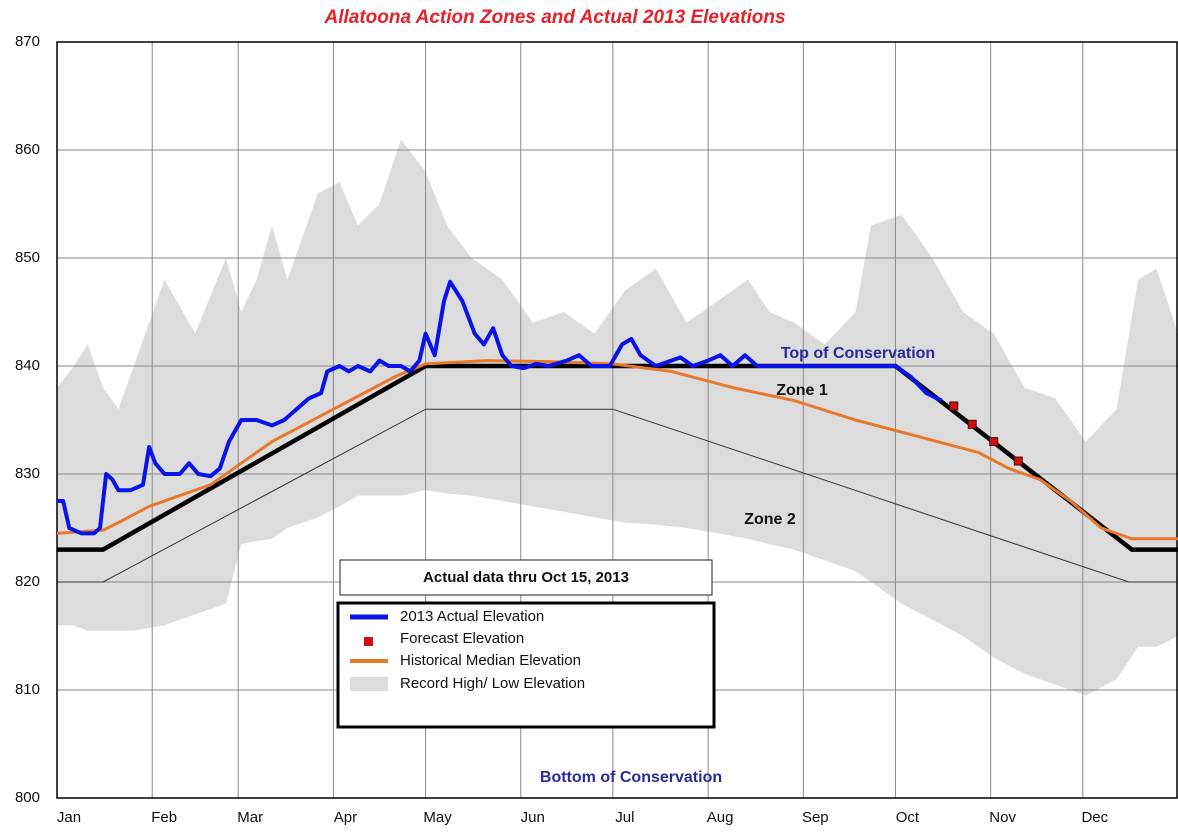  What do you see at coordinates (802, 390) in the screenshot?
I see `annotation: Zone 1` at bounding box center [802, 390].